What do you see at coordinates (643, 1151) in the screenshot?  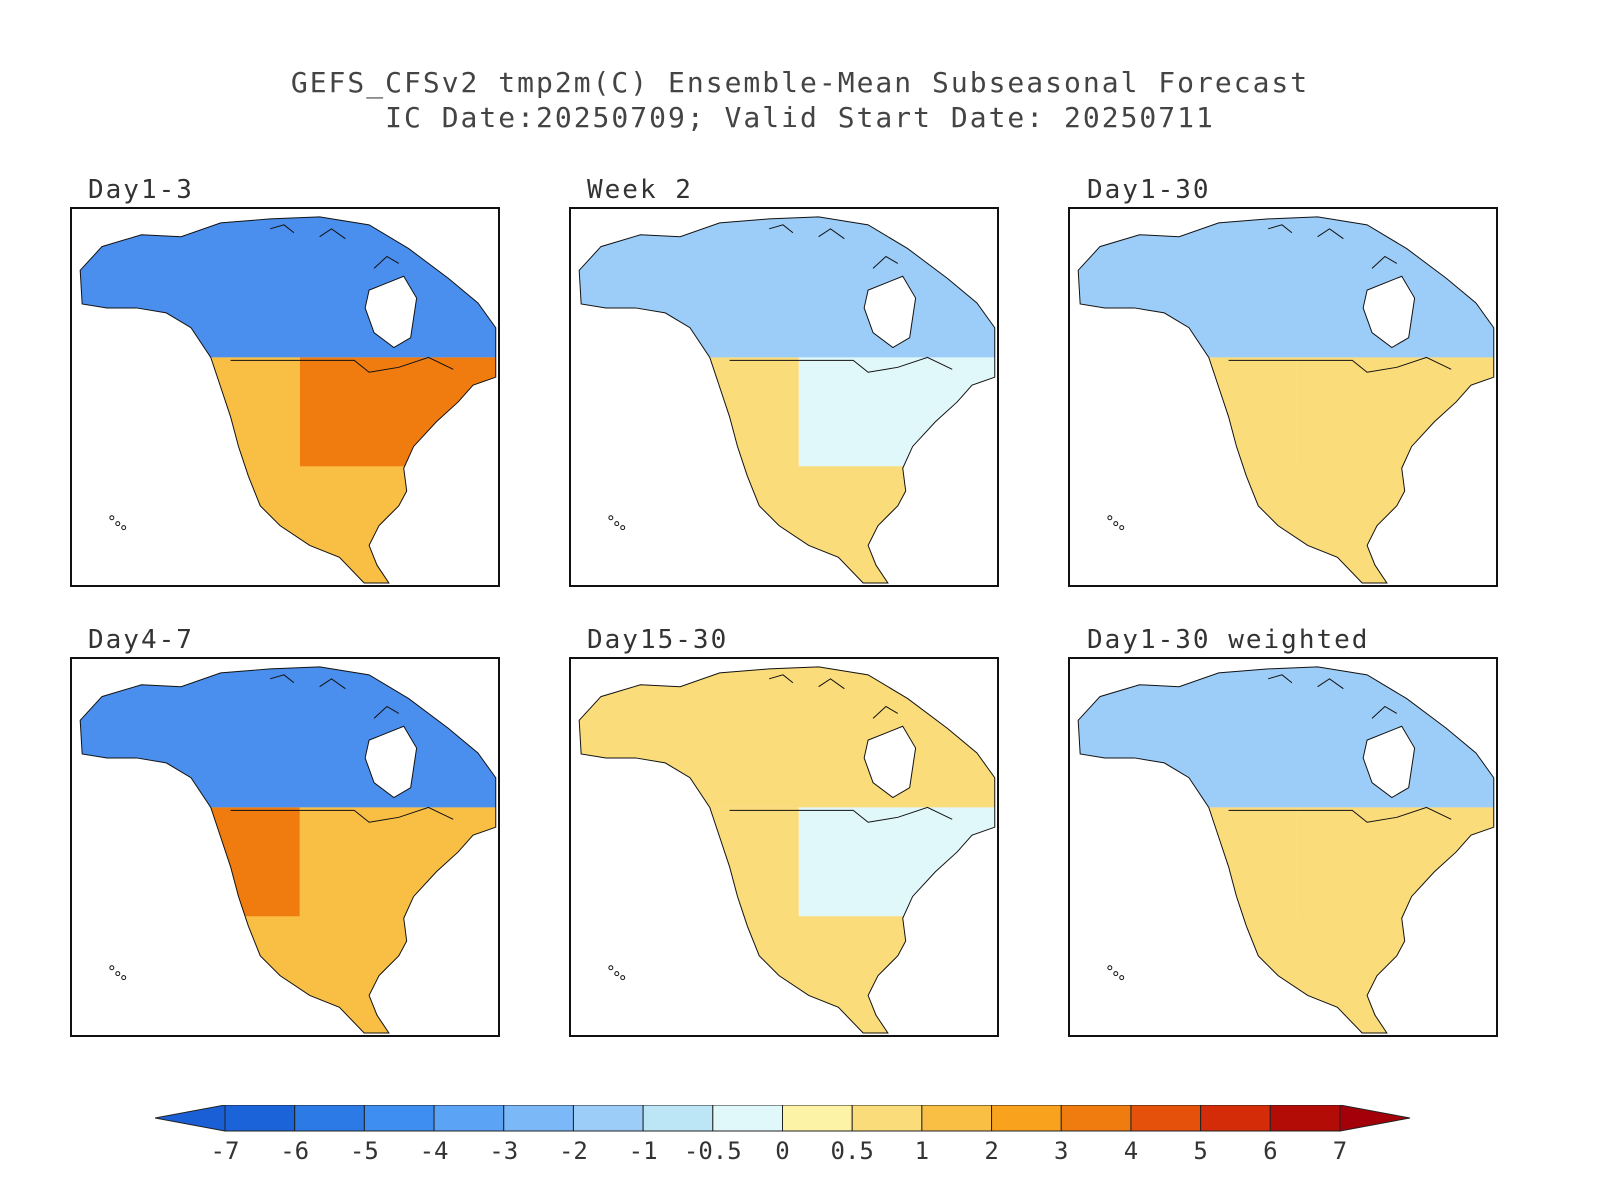 I see `colorbar-tick-label: -1` at bounding box center [643, 1151].